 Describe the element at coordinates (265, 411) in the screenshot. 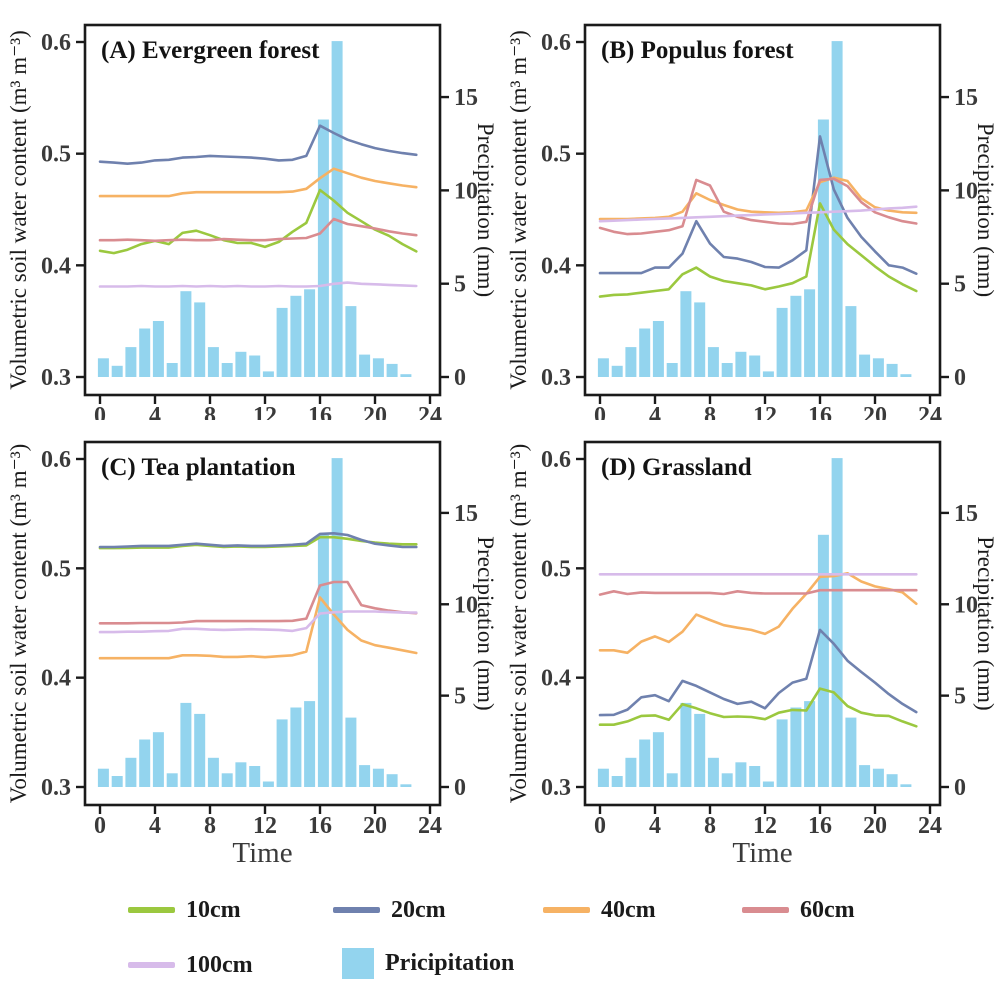

I see `panel-a-x-tick-label-12: 12` at that location.